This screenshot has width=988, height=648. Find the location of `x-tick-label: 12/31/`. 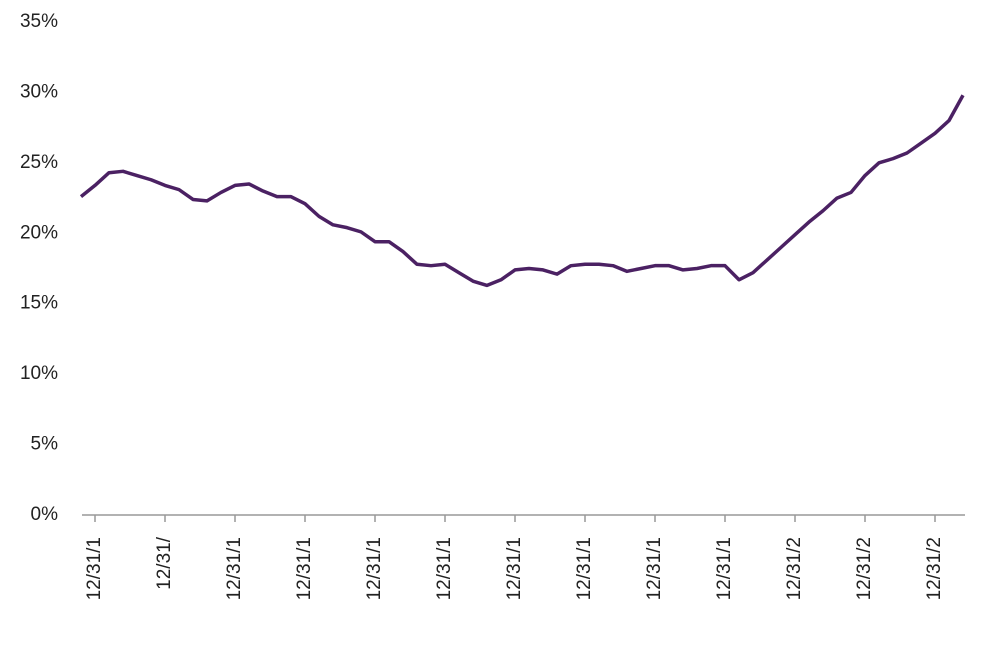

x-tick-label: 12/31/ is located at coordinates (164, 563).